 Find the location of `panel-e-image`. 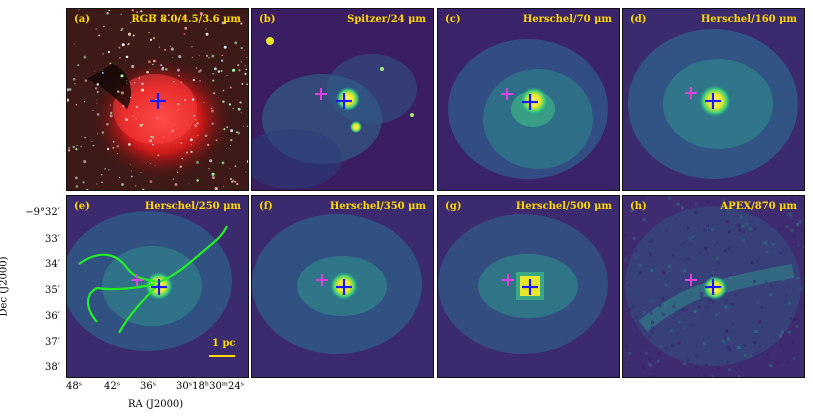

panel-e-image is located at coordinates (157, 286).